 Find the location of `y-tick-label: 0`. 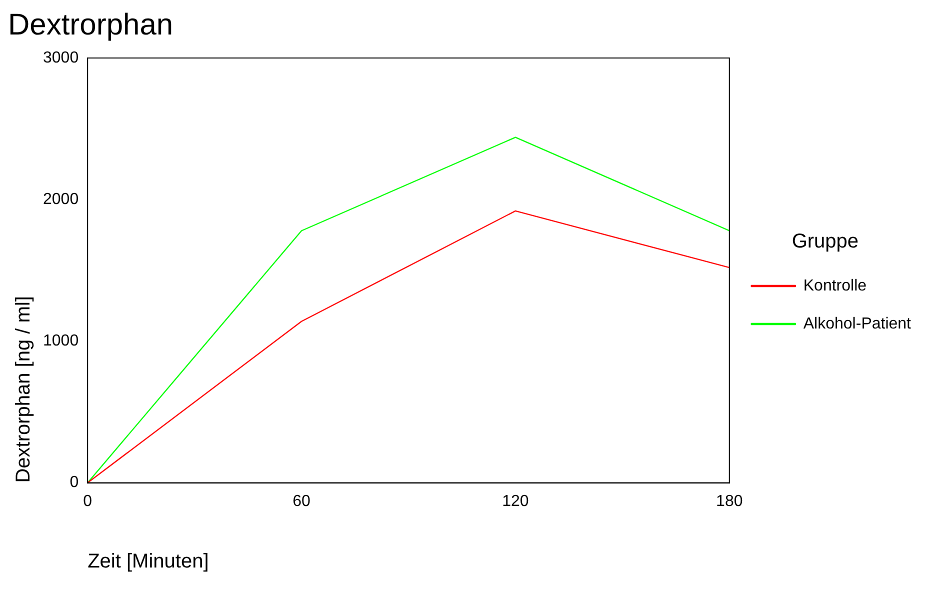

y-tick-label: 0 is located at coordinates (74, 483).